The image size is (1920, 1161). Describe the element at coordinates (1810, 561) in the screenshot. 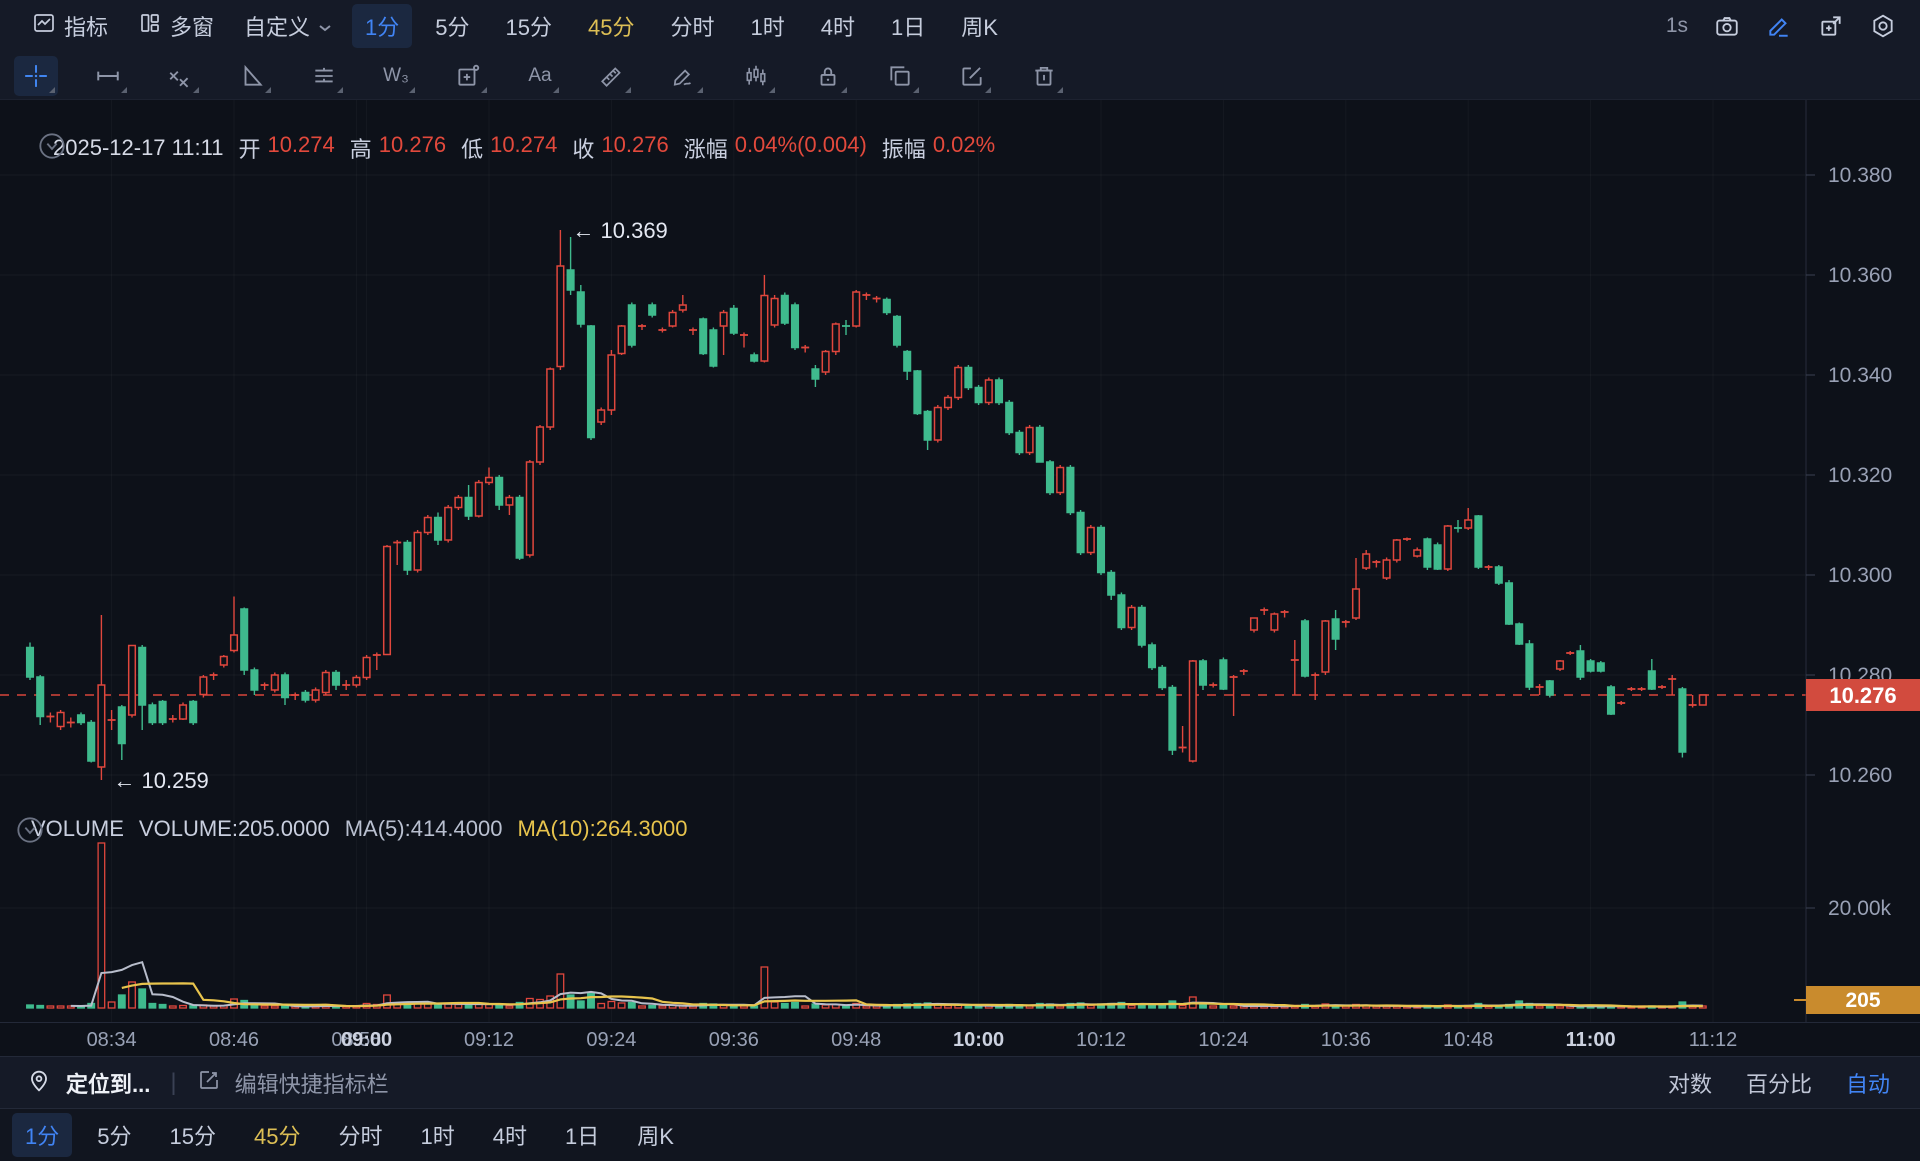

I see `price-axis-layer` at that location.